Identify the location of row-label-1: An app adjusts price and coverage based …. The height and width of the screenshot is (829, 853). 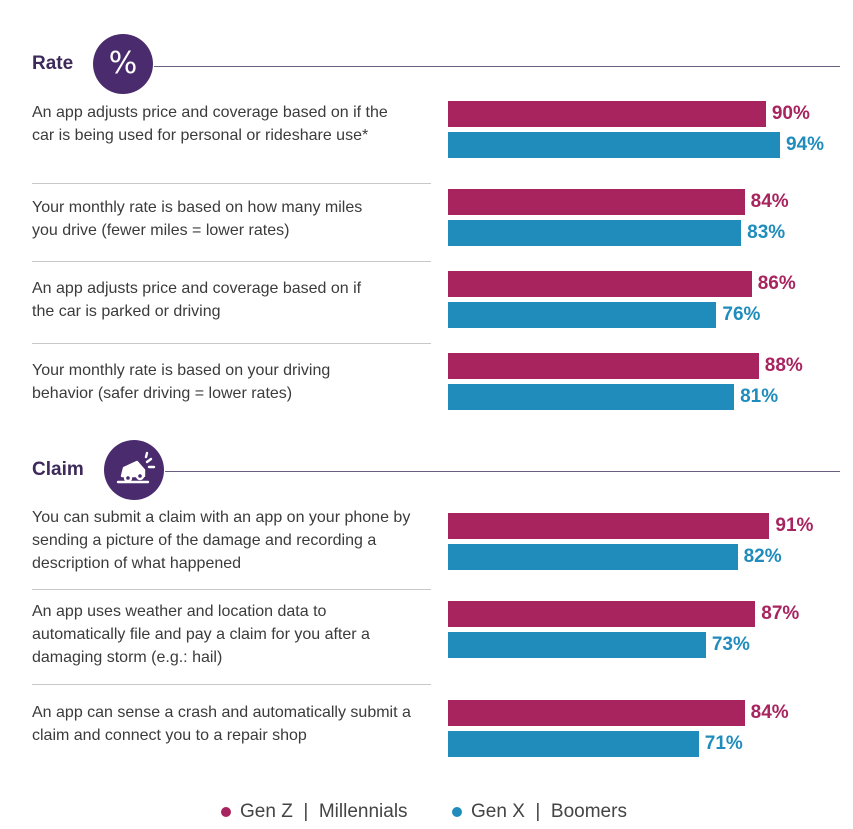
(210, 124).